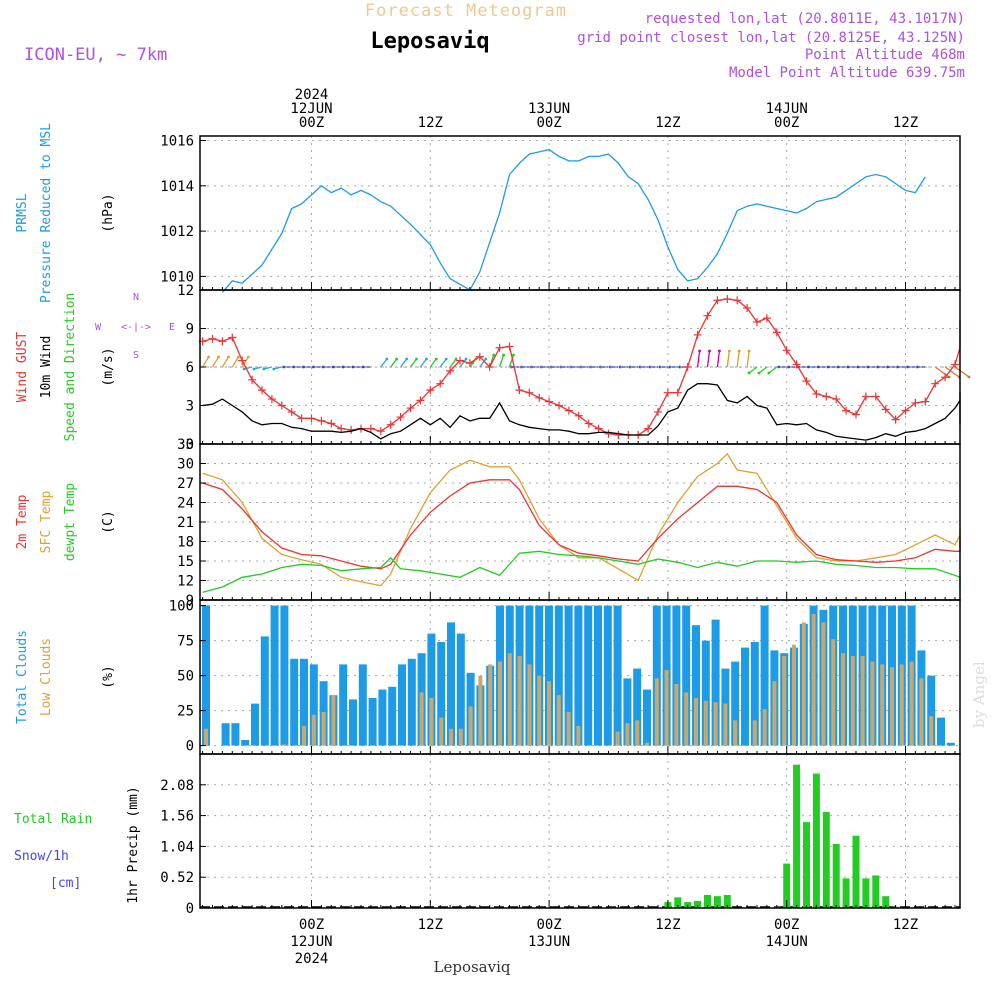  Describe the element at coordinates (136, 327) in the screenshot. I see `compass-cross: <-|->` at that location.